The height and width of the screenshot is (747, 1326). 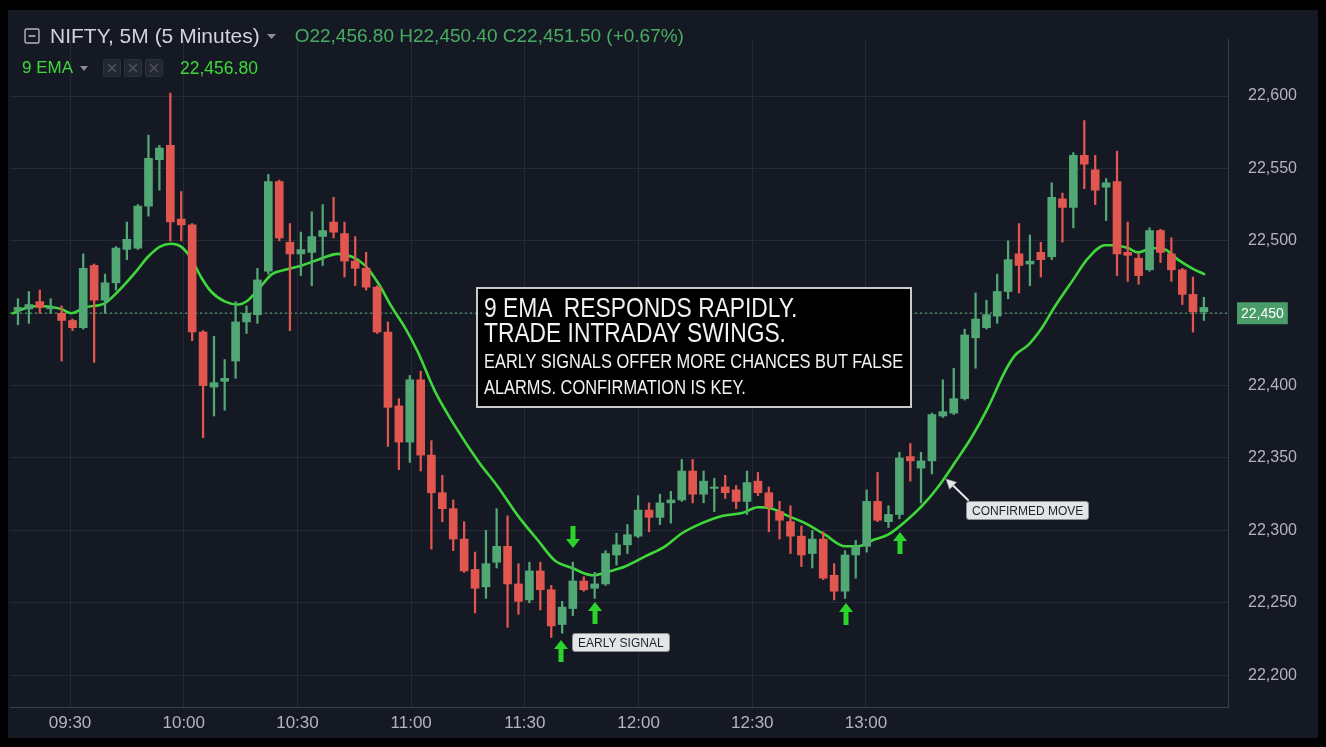 I want to click on y-tick-label: 22,500, so click(x=1273, y=240).